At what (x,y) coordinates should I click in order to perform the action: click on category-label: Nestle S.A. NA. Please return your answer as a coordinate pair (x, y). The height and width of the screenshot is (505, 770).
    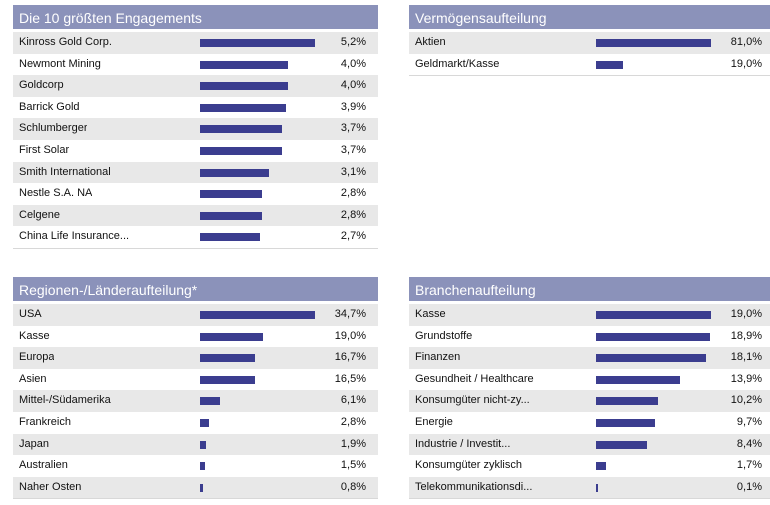
    Looking at the image, I should click on (56, 193).